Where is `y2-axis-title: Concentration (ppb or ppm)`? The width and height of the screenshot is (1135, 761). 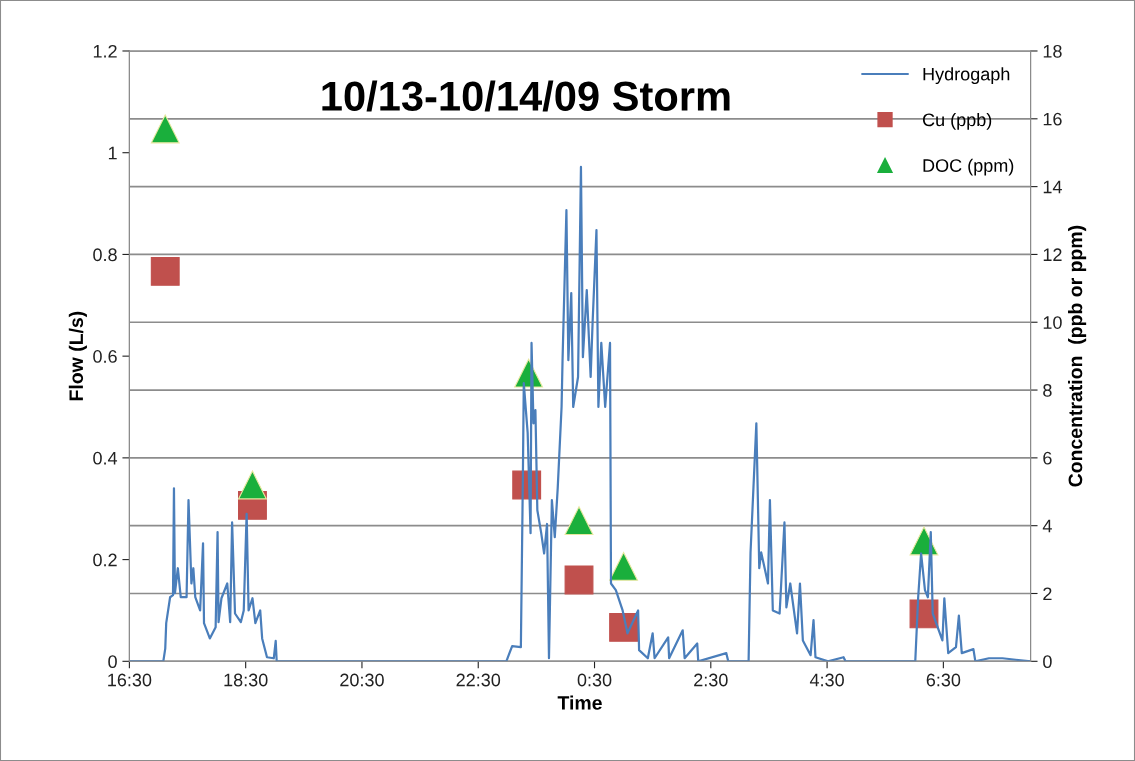 y2-axis-title: Concentration (ppb or ppm) is located at coordinates (1077, 356).